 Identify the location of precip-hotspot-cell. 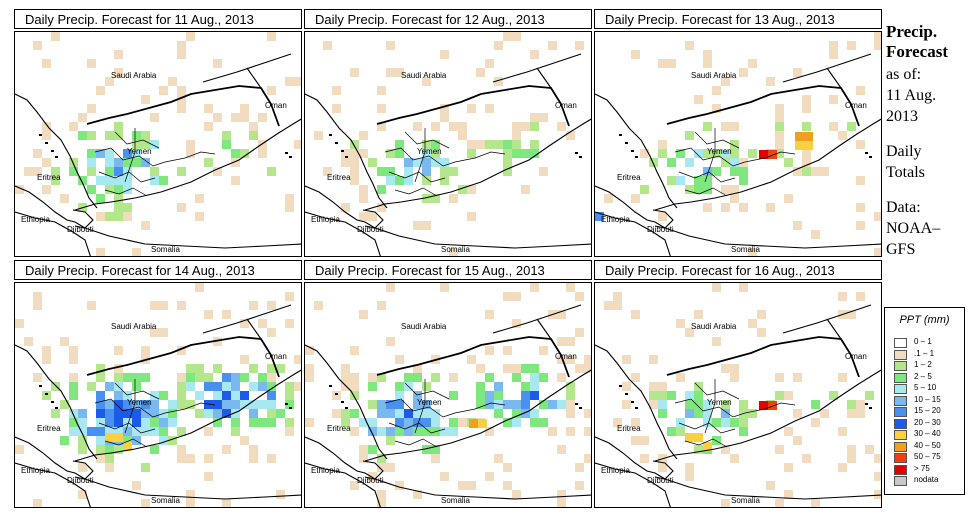
(772, 405).